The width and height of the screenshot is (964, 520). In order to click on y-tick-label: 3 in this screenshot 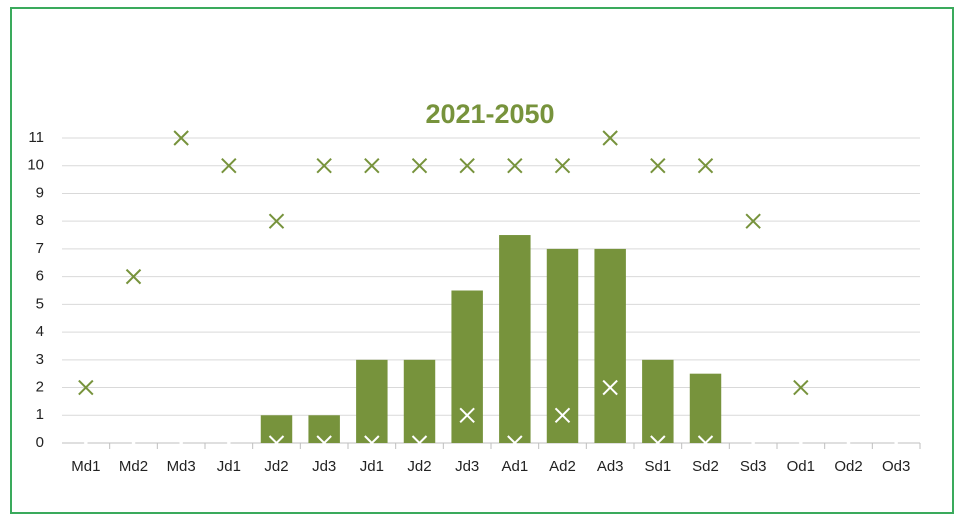, I will do `click(40, 359)`.